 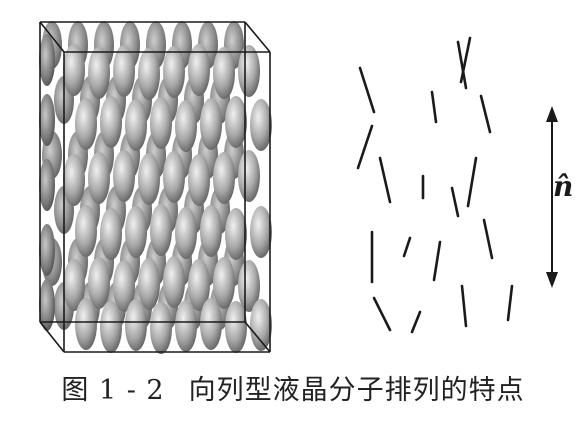 I want to click on director-arrow-head-up, so click(x=552, y=114).